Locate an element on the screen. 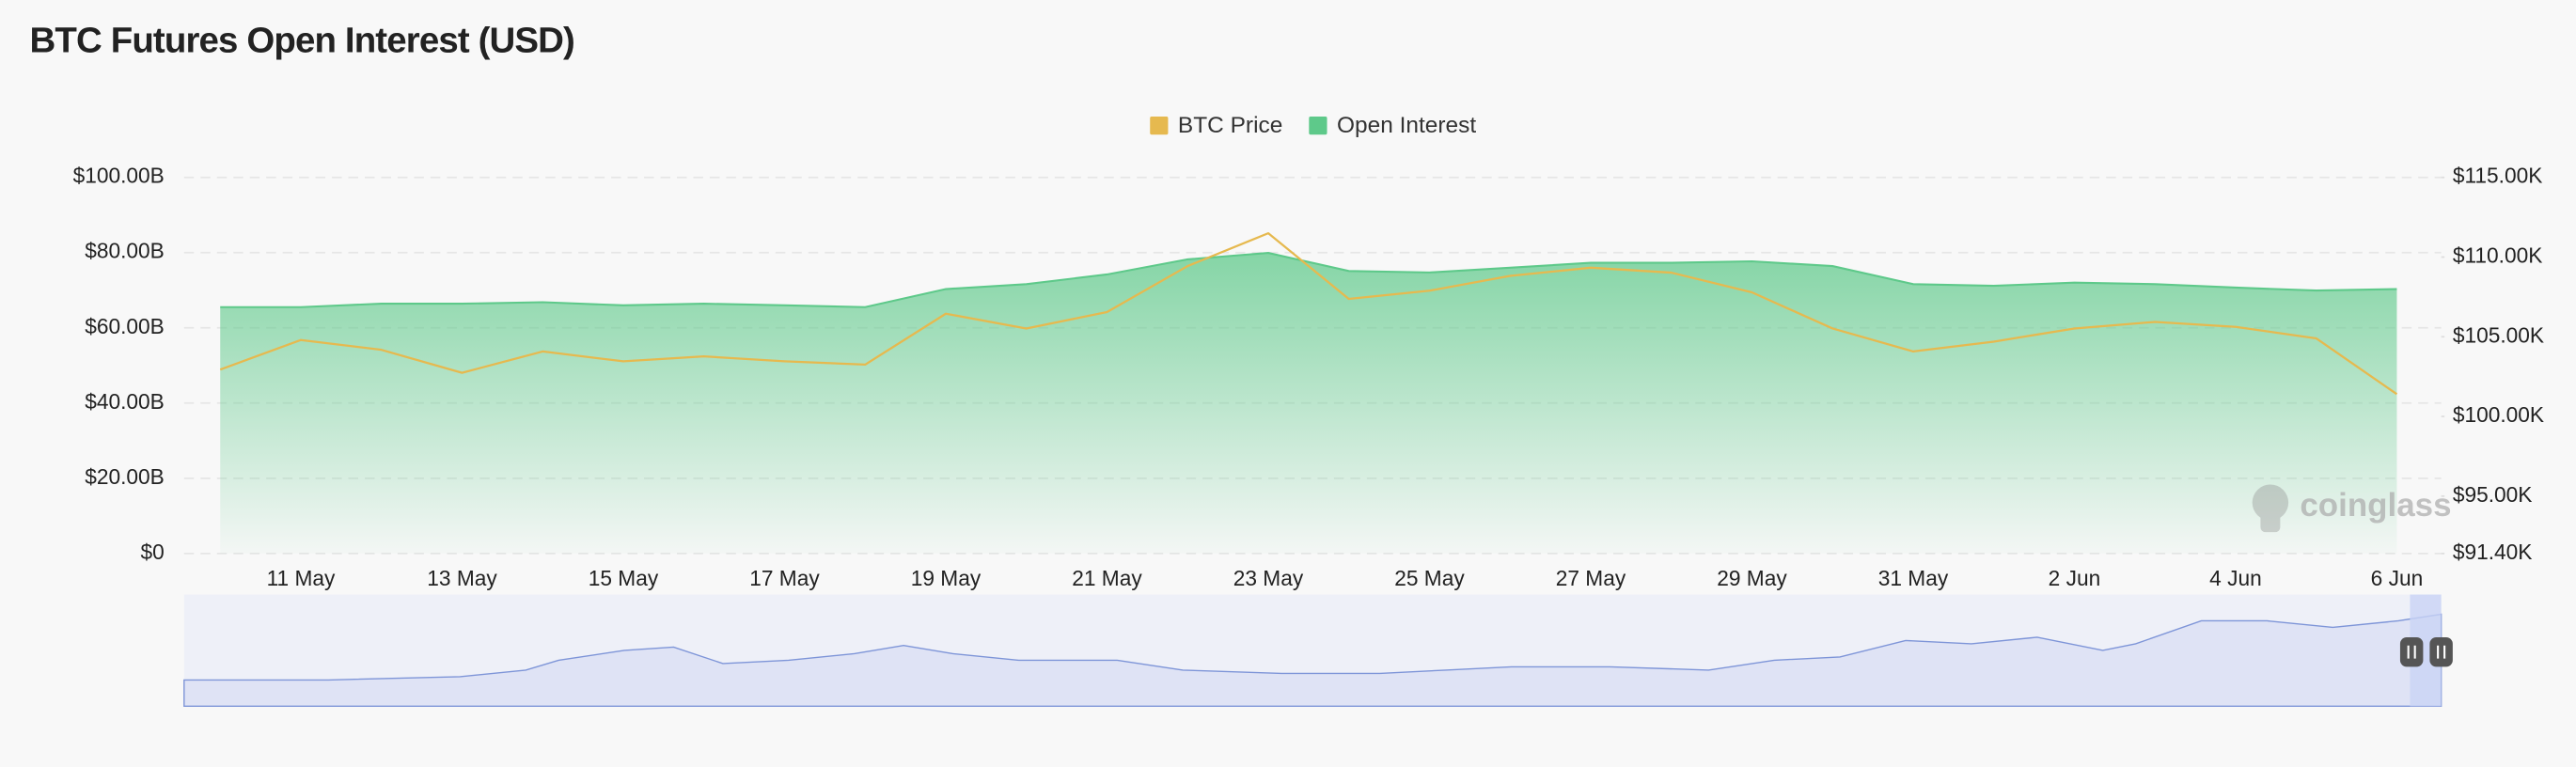 The height and width of the screenshot is (767, 2576). navigator-series is located at coordinates (1313, 660).